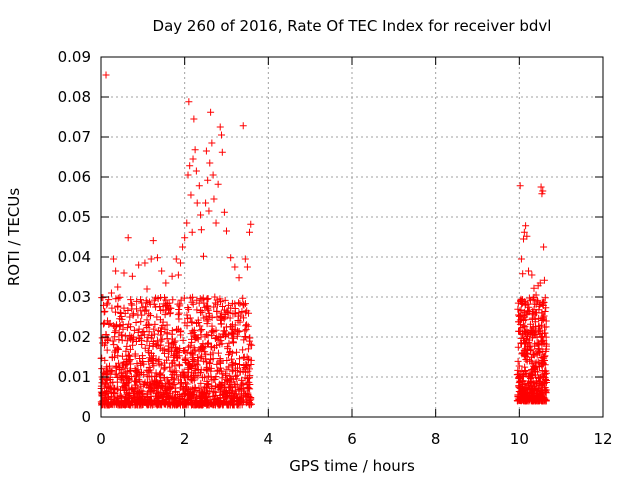 This screenshot has height=480, width=640. Describe the element at coordinates (197, 203) in the screenshot. I see `data-point-2032` at that location.